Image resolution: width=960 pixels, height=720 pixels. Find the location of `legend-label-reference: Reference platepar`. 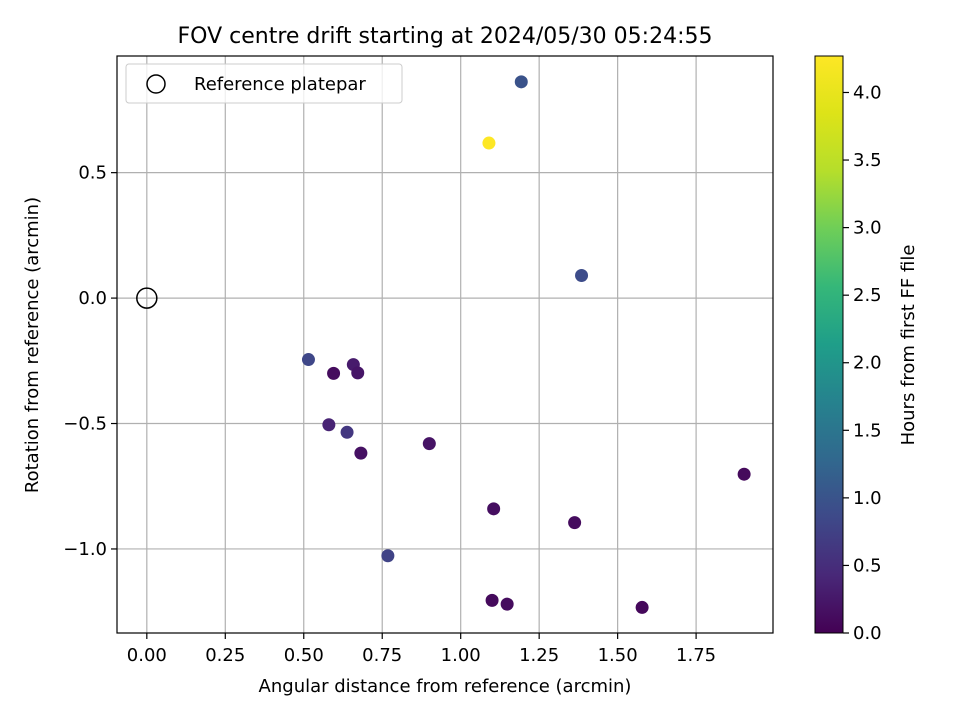

legend-label-reference: Reference platepar is located at coordinates (280, 84).